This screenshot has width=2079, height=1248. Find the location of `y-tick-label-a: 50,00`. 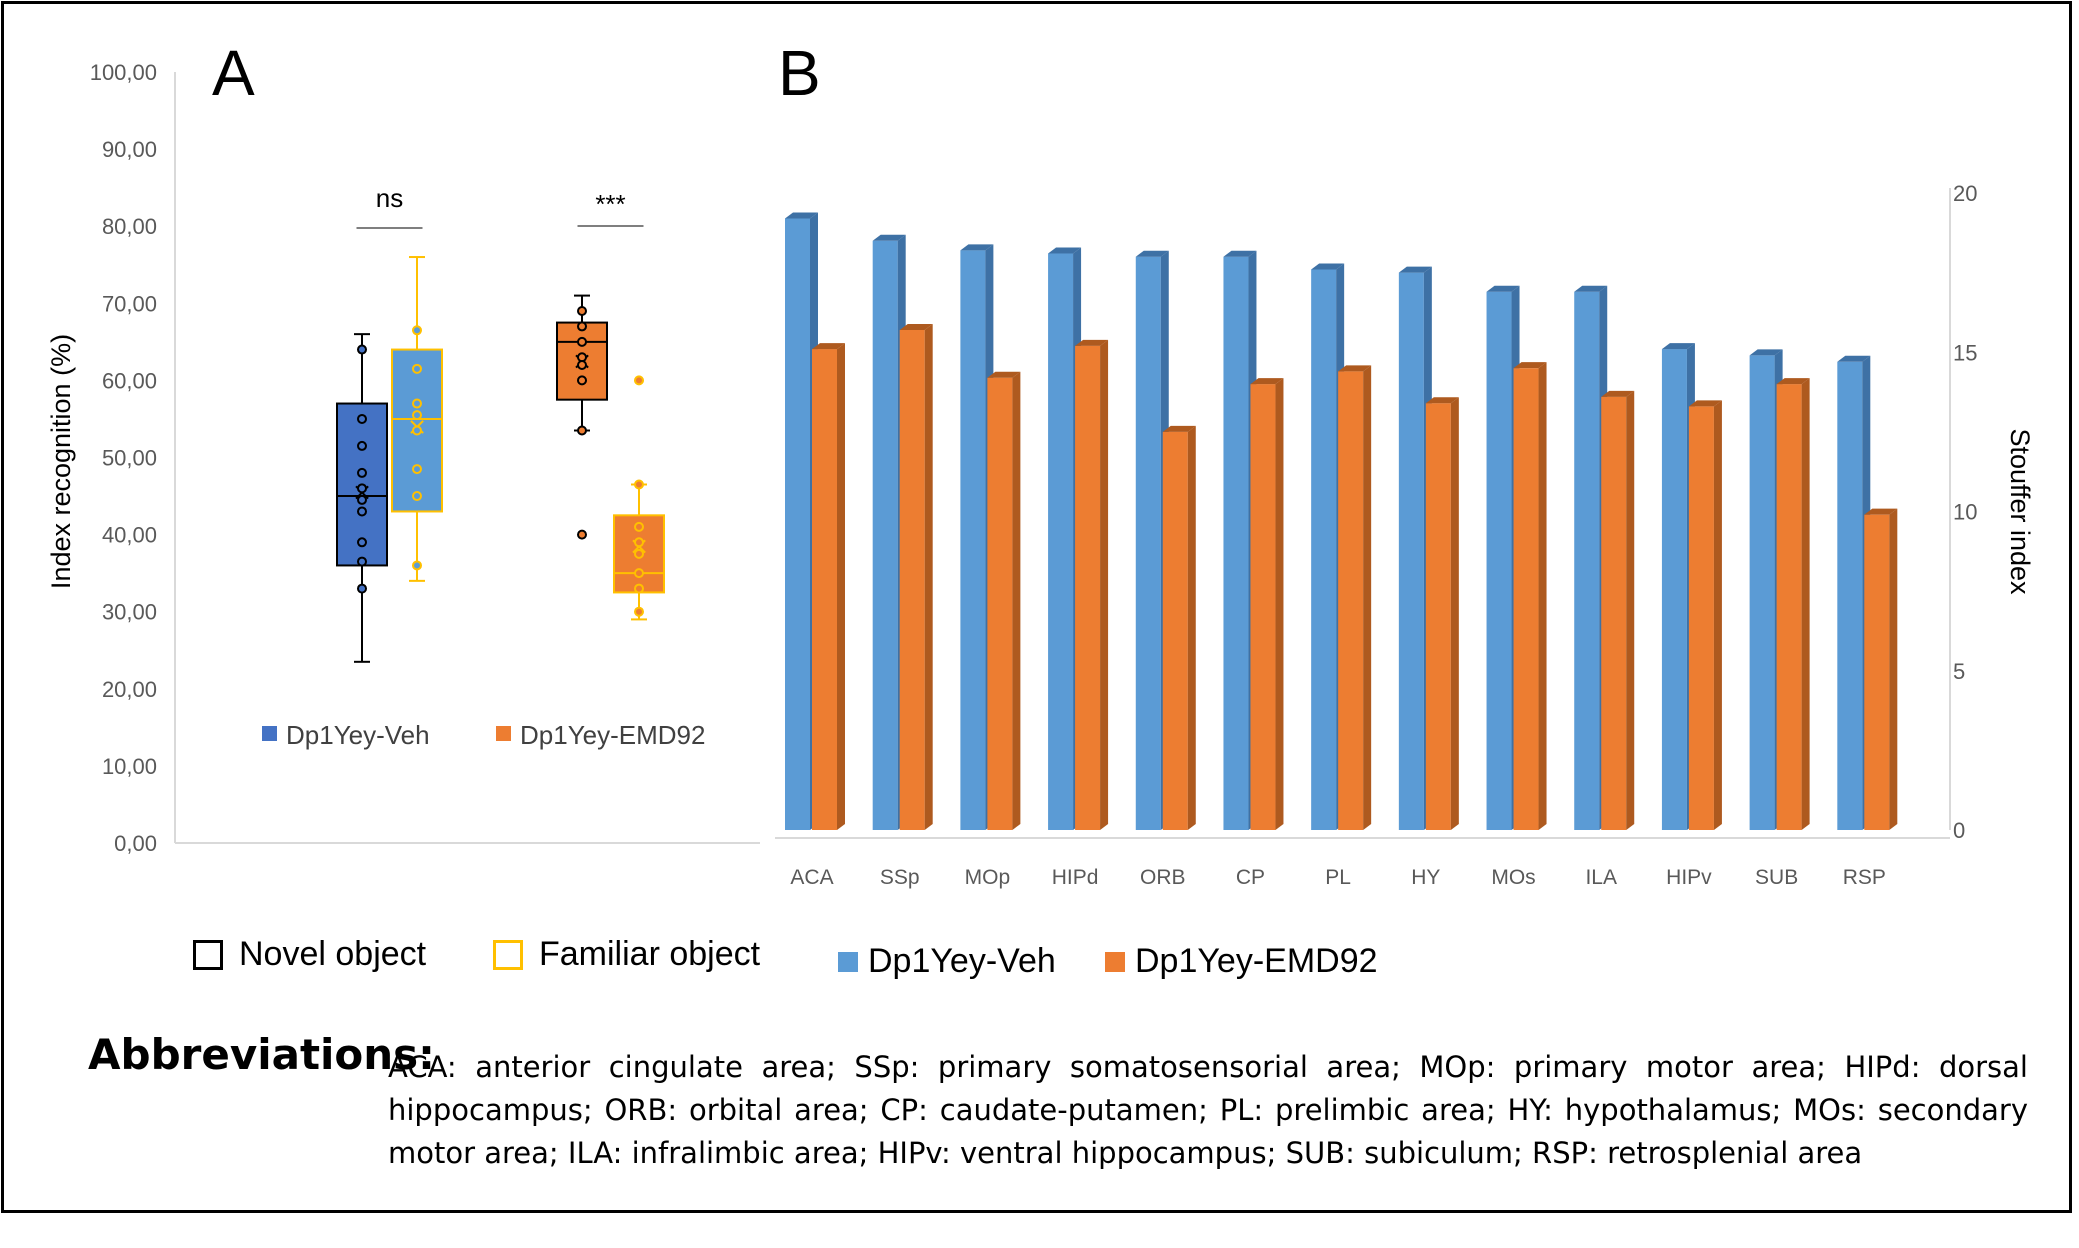

y-tick-label-a: 50,00 is located at coordinates (129, 458).